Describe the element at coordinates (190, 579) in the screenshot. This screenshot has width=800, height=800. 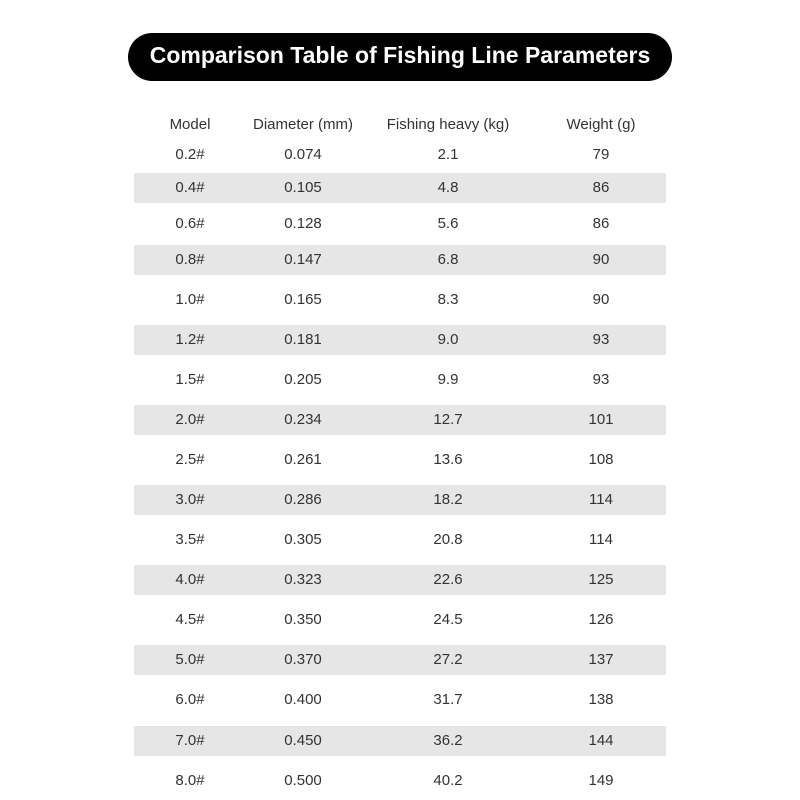
I see `table-cell: 4.0#` at that location.